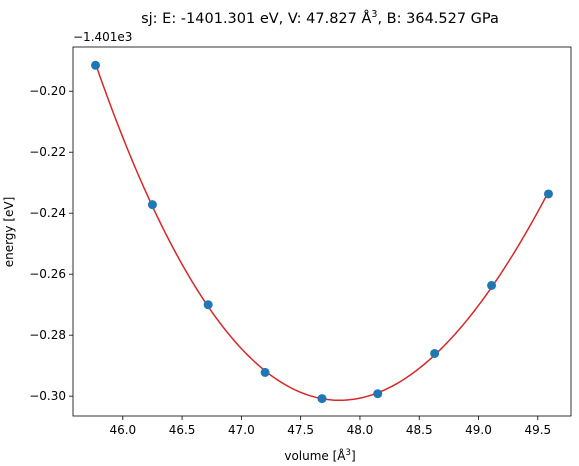 This screenshot has height=466, width=579. What do you see at coordinates (47, 91) in the screenshot?
I see `y-tick-label: −0.20` at bounding box center [47, 91].